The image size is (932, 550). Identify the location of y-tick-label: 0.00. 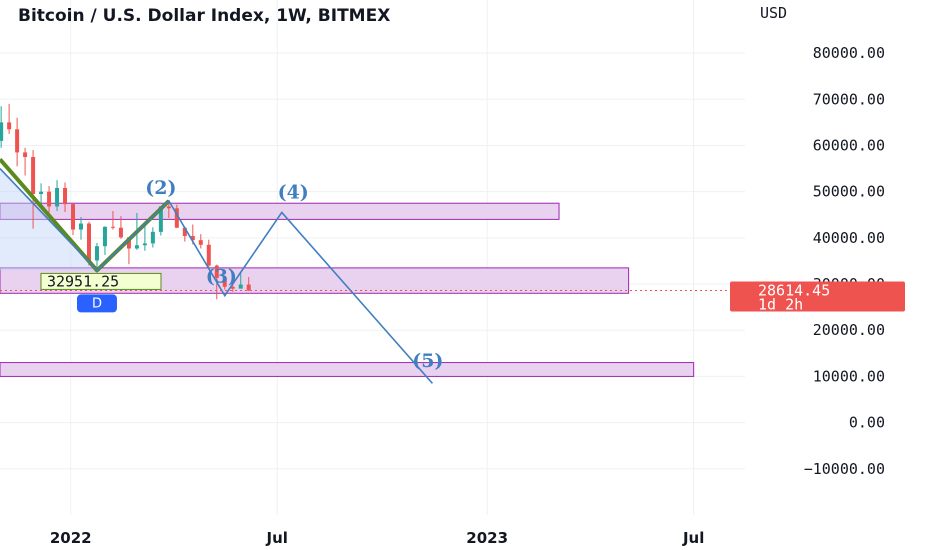
(867, 423).